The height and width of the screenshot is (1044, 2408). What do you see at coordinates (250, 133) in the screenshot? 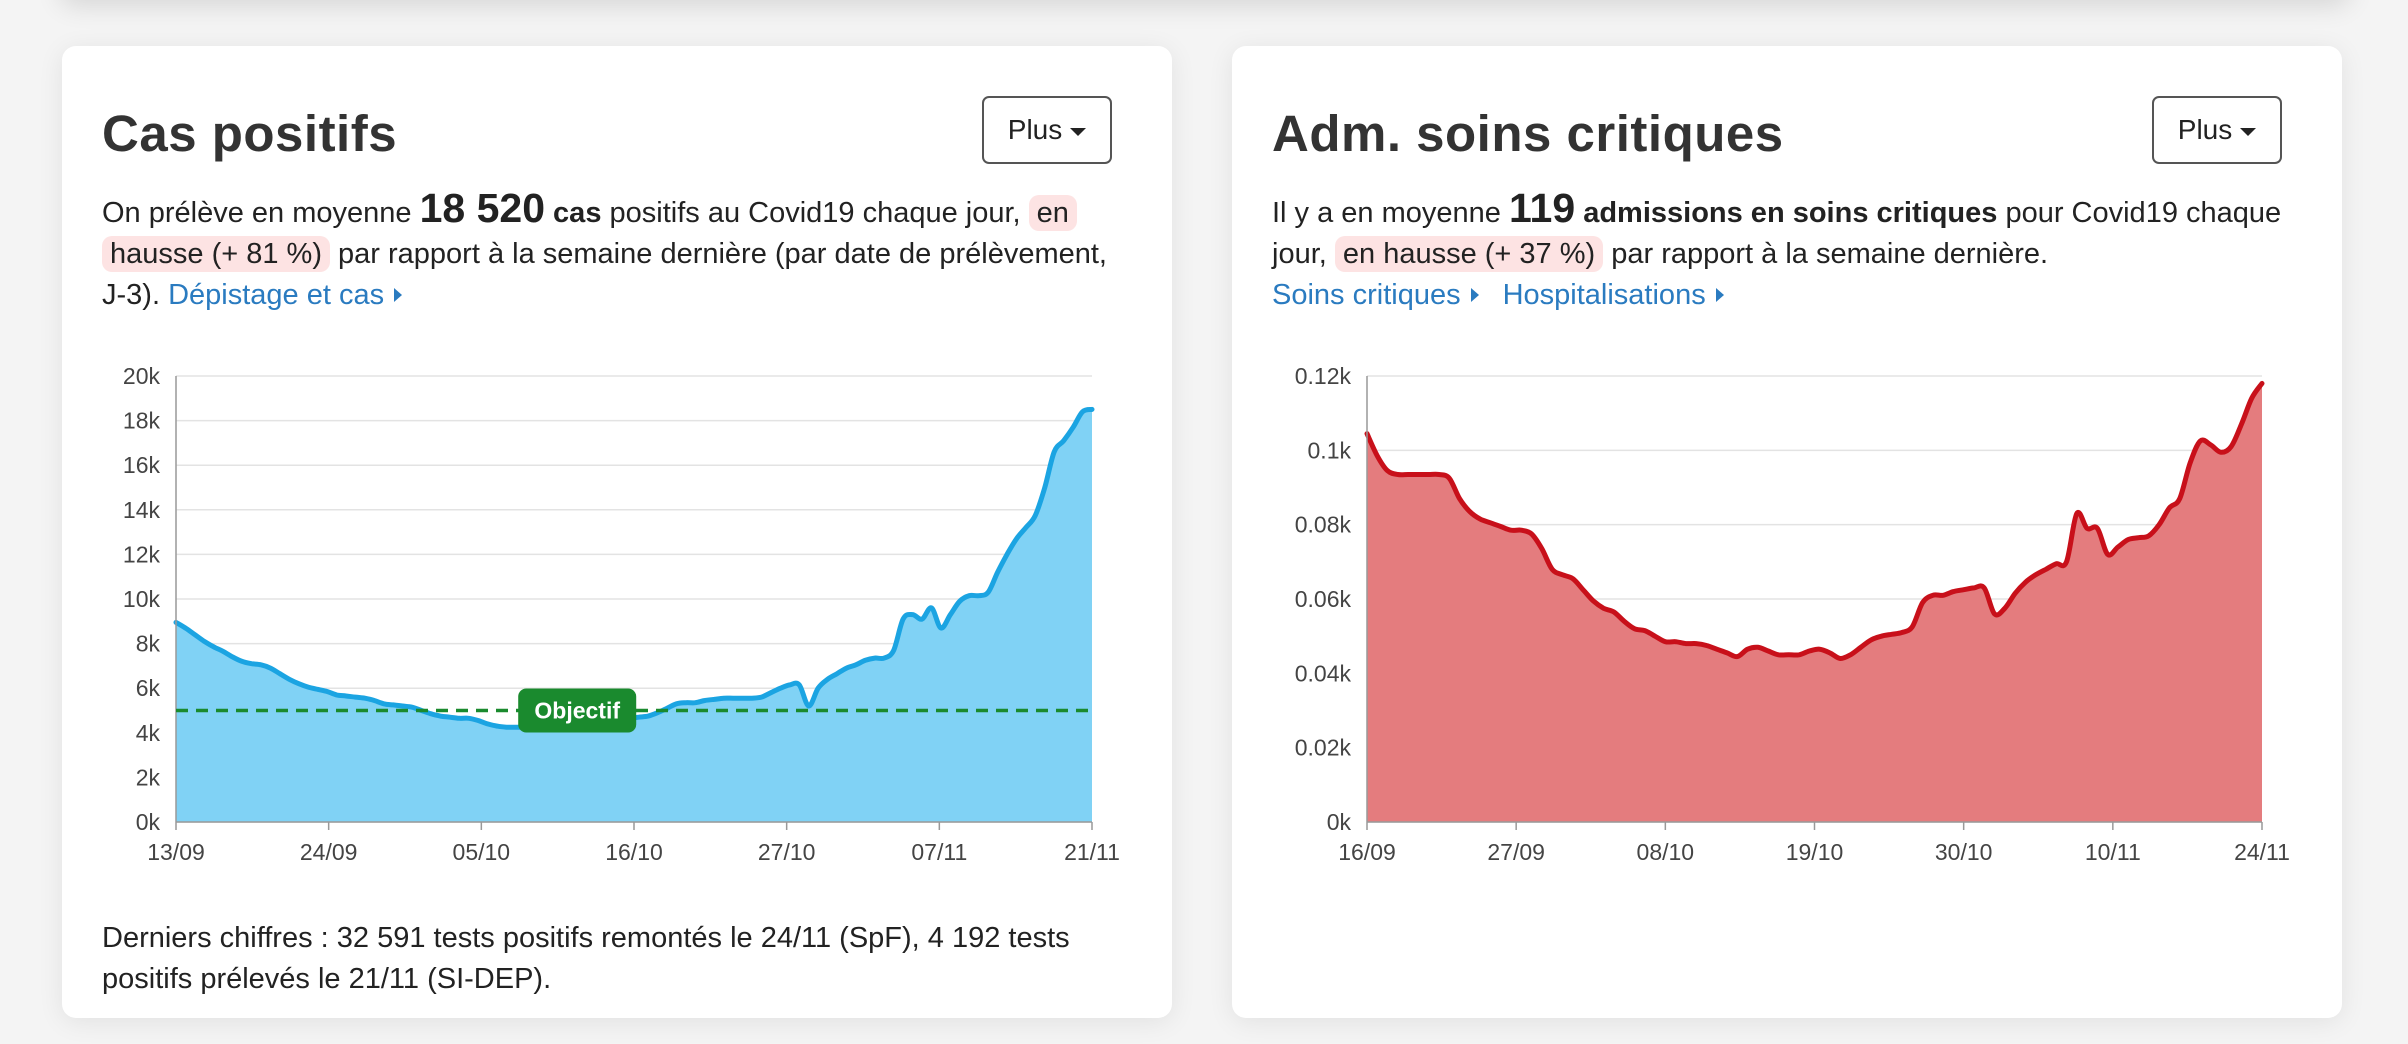
I see `cases-title: Cas positifs` at bounding box center [250, 133].